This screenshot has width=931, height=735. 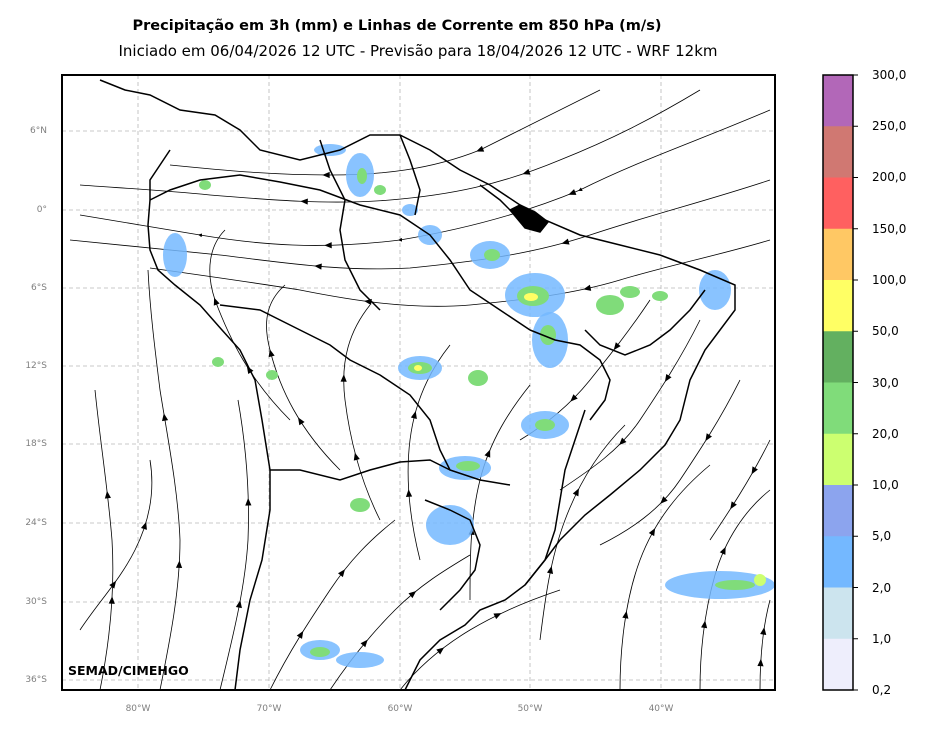 What do you see at coordinates (882, 588) in the screenshot?
I see `colorbar-label: 2,0` at bounding box center [882, 588].